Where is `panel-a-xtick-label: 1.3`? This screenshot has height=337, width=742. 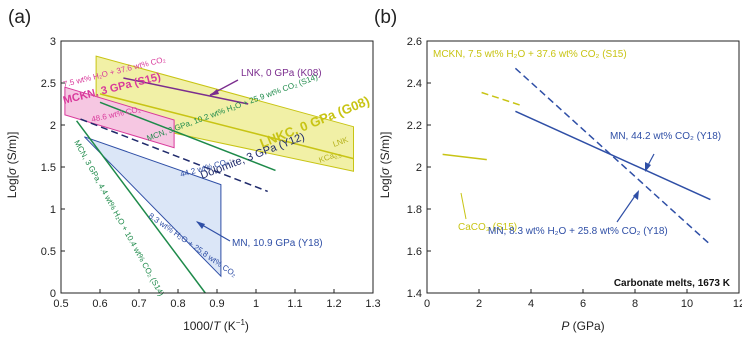
panel-a-xtick-label: 1.3 is located at coordinates (372, 304).